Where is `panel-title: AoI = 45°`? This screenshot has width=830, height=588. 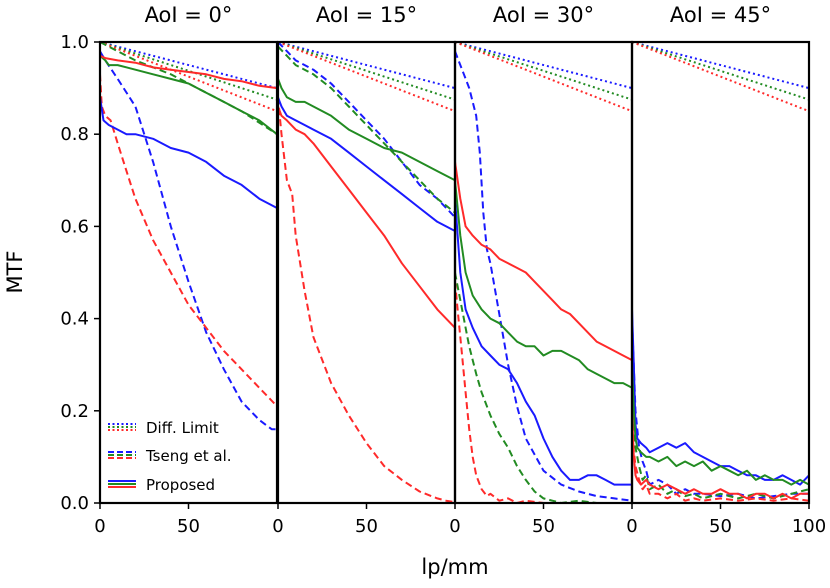 panel-title: AoI = 45° is located at coordinates (720, 15).